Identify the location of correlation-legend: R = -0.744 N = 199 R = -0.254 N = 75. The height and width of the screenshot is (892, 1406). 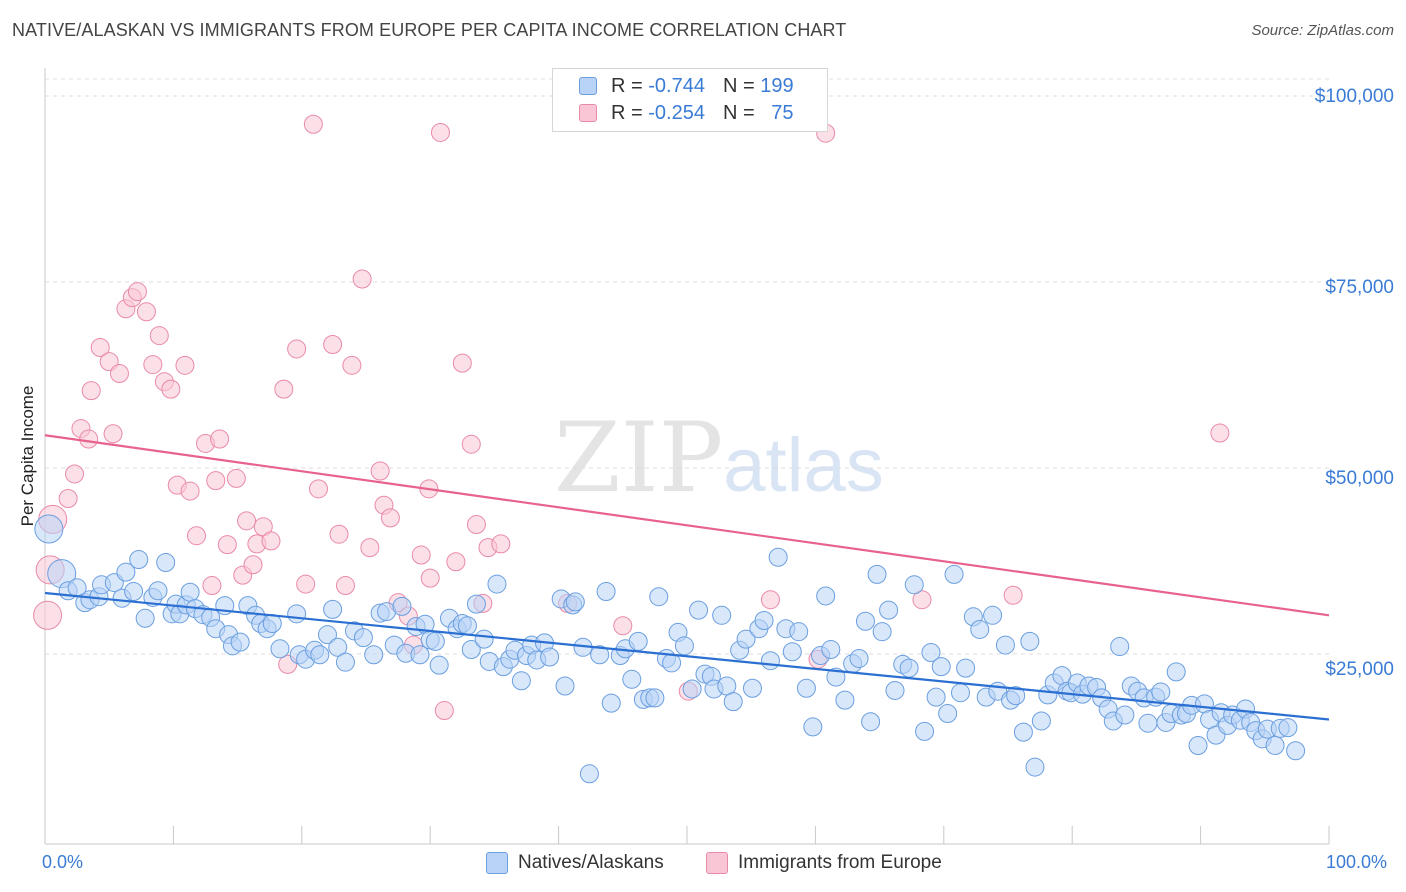
(690, 100).